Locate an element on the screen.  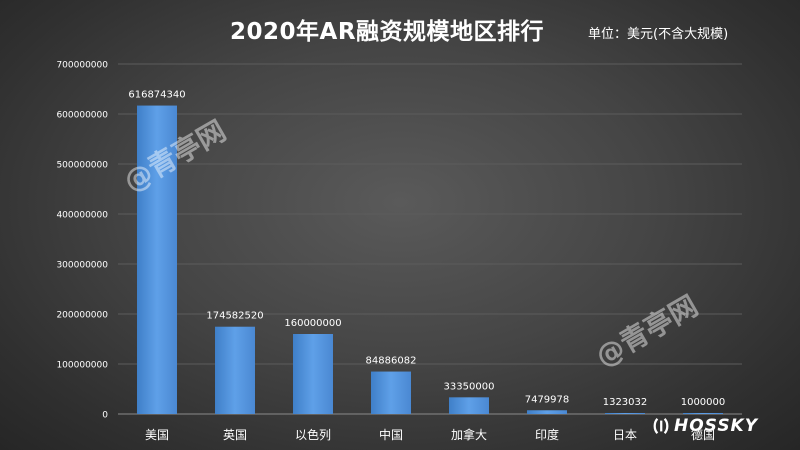
data-label: 33350000 is located at coordinates (469, 386).